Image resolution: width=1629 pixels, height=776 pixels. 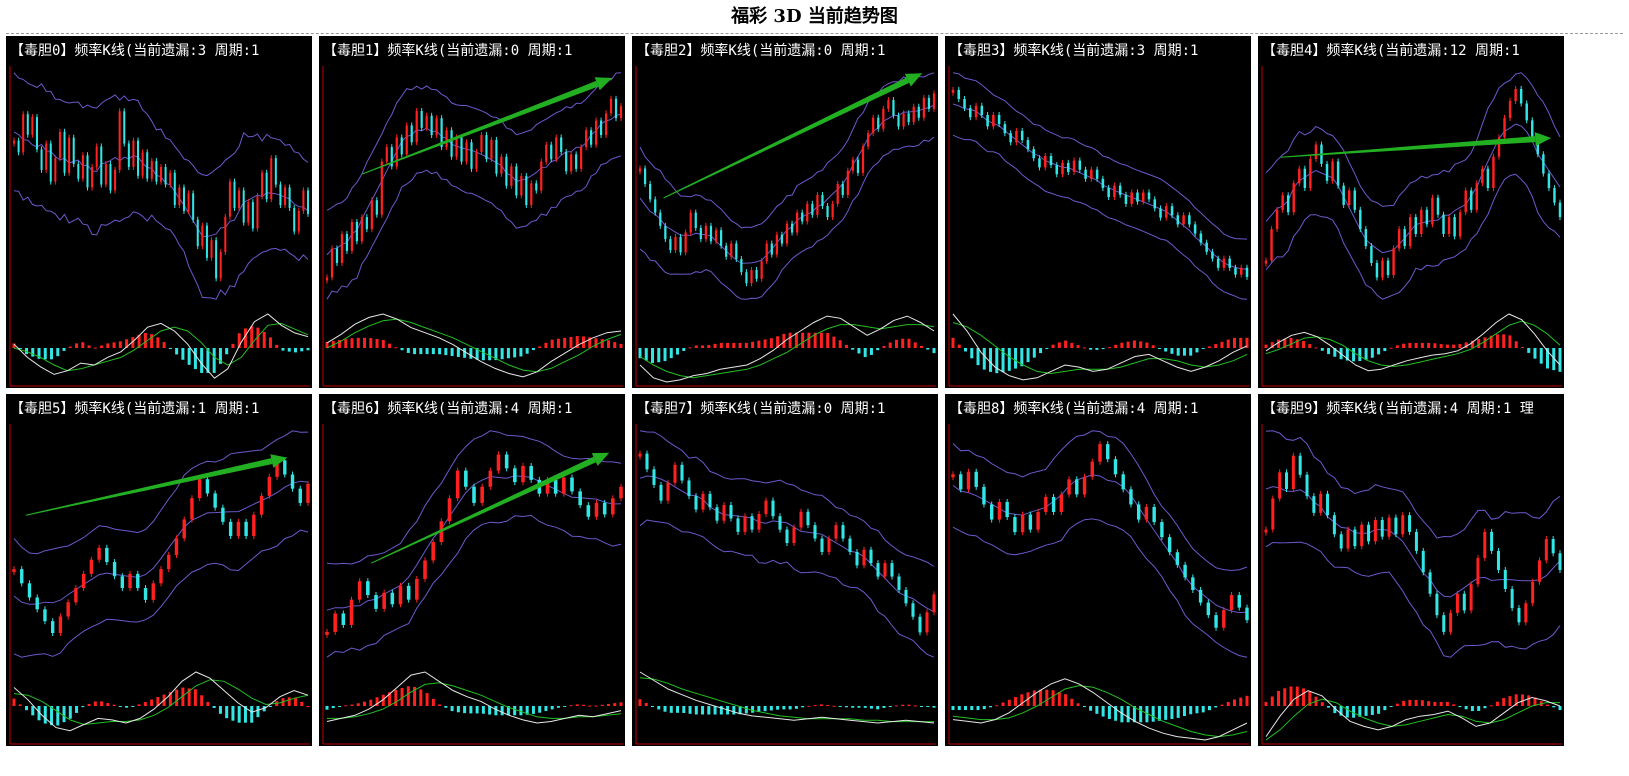 I want to click on chart-title: 【毒胆2】频率K线(当前遗漏:0 周期:1, so click(x=761, y=51).